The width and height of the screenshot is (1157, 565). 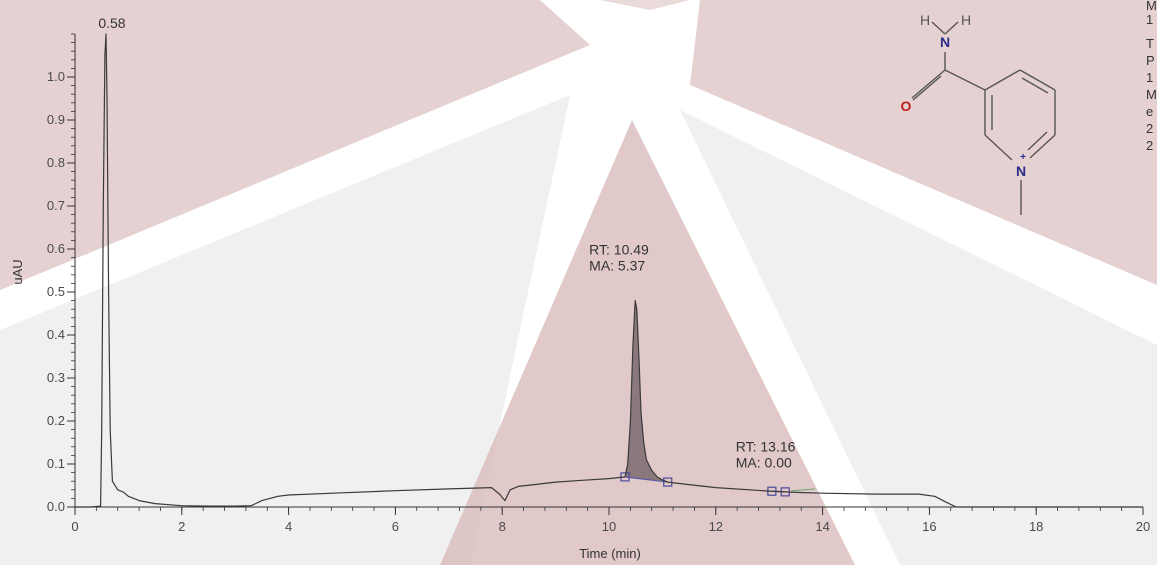 I want to click on peak-annotation-line: RT: 10.49, so click(x=619, y=250).